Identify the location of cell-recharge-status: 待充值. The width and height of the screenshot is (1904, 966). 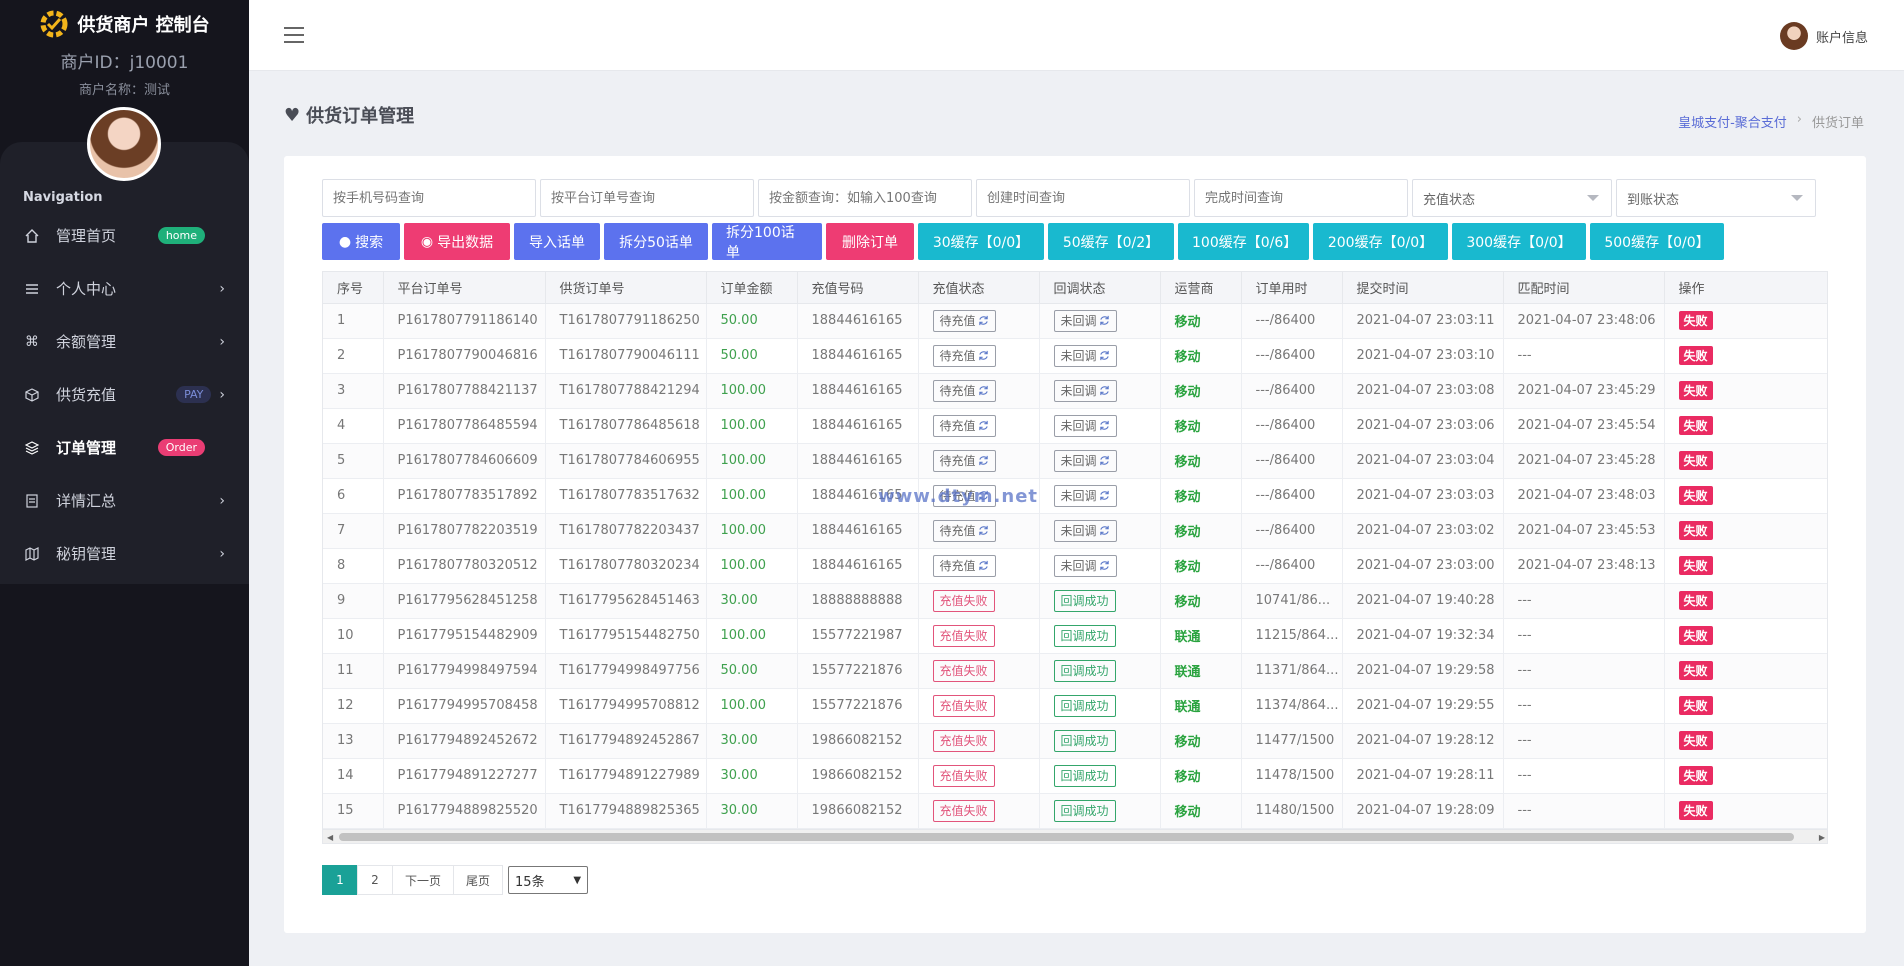
(979, 426).